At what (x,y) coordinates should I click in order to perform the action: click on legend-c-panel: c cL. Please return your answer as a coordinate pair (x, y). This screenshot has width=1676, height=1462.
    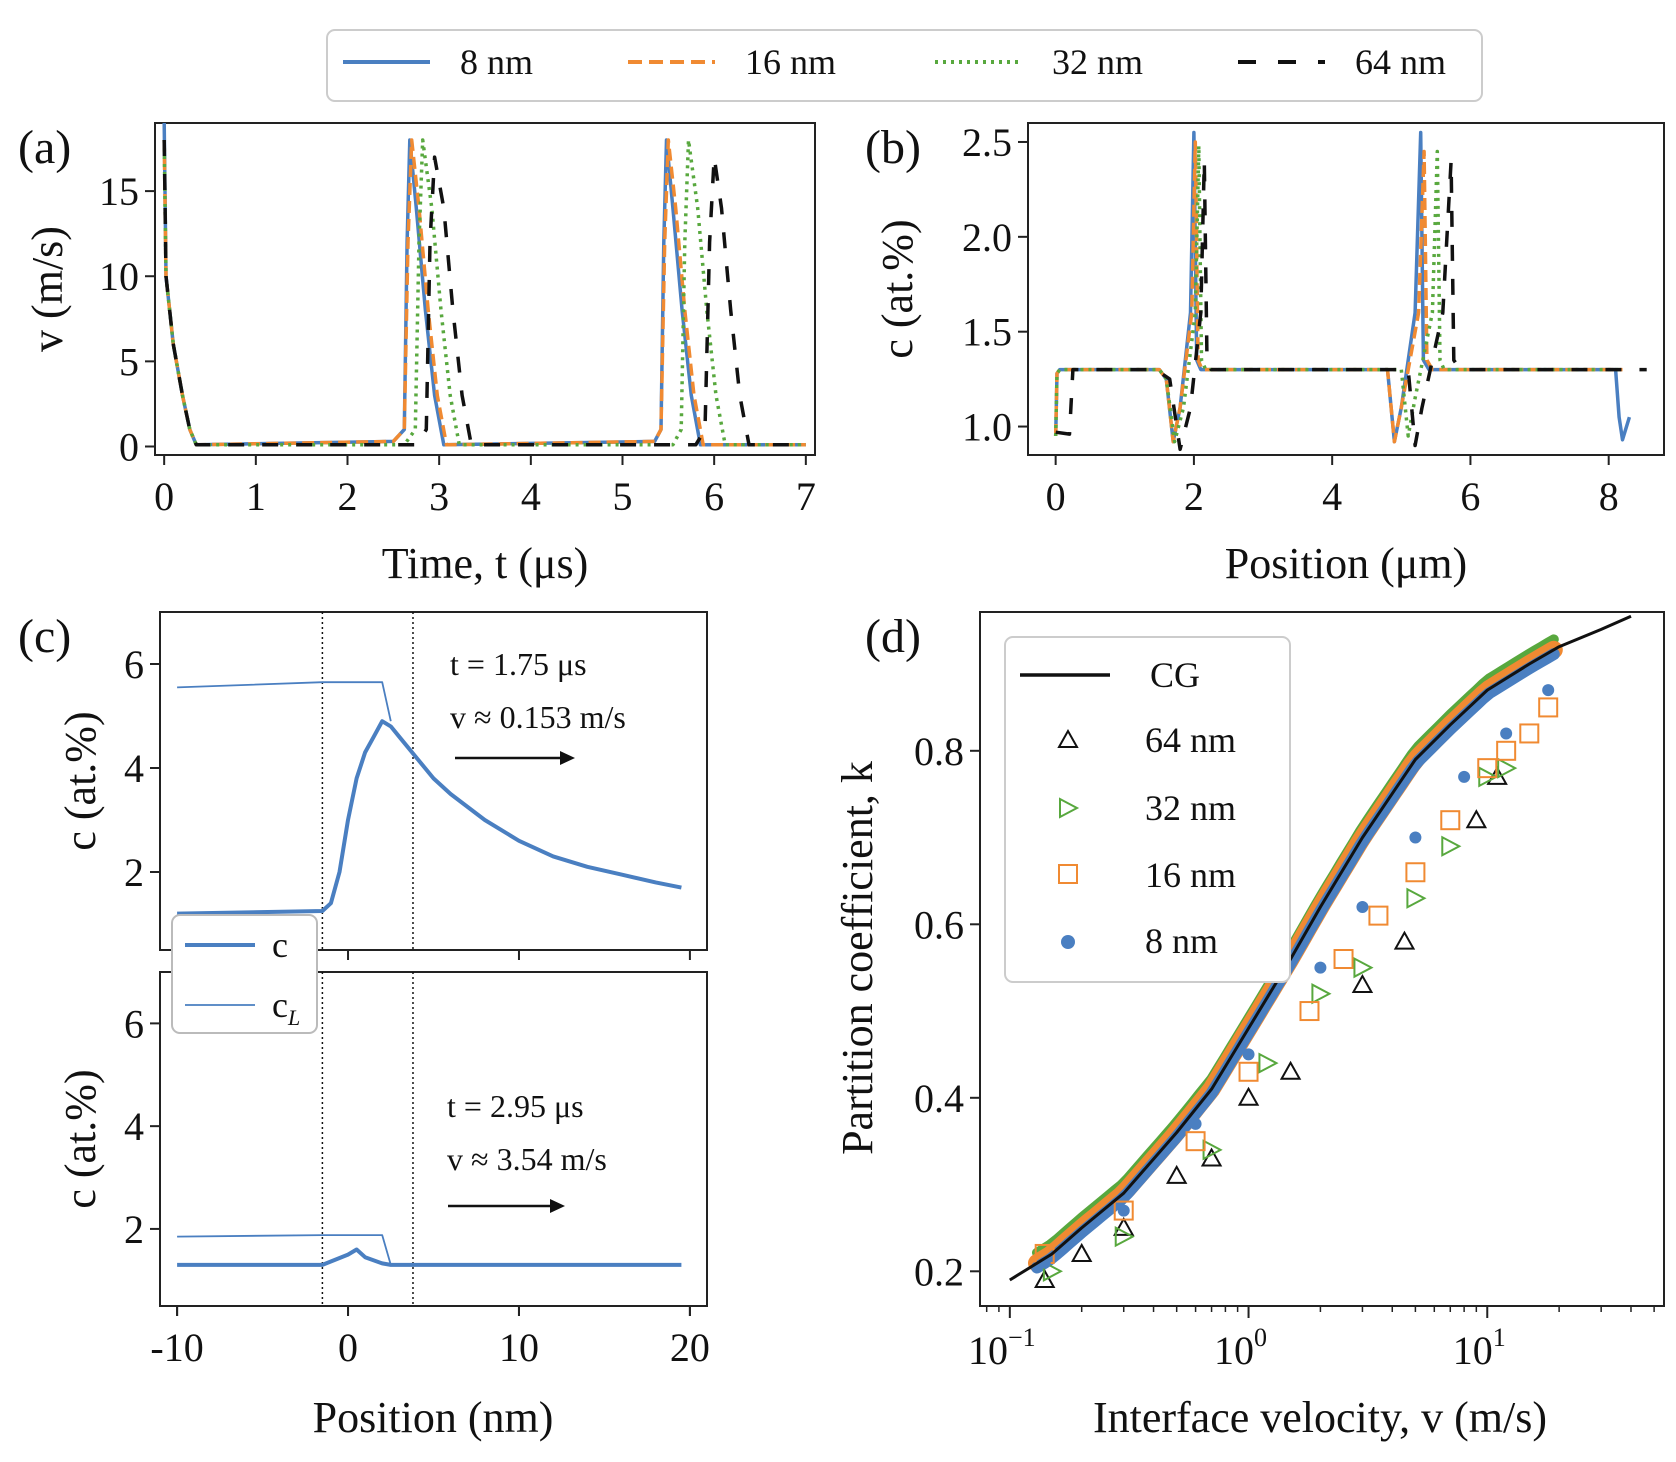
    Looking at the image, I should click on (244, 974).